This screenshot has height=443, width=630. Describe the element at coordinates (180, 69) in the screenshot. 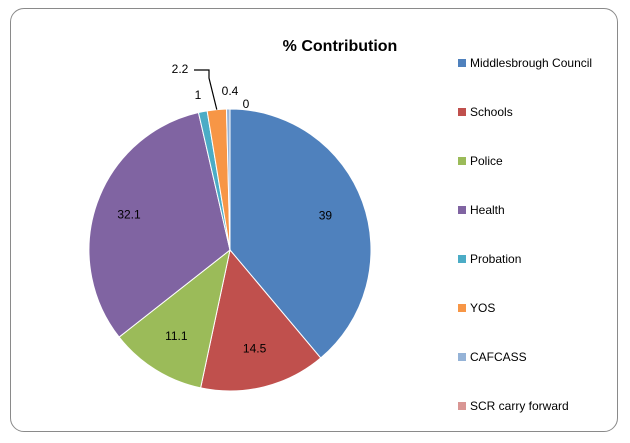

I see `data-label-yos: 2.2` at that location.